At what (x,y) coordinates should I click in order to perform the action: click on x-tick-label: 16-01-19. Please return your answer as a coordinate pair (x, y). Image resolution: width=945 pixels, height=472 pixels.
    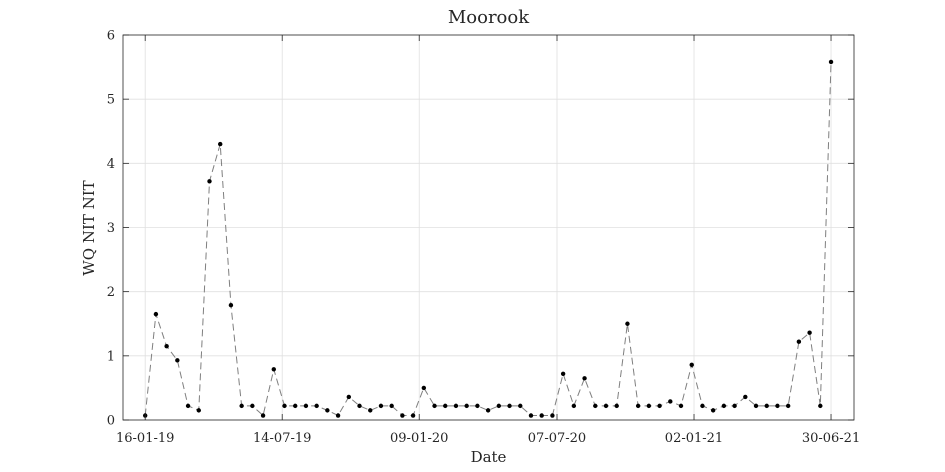
    Looking at the image, I should click on (145, 438).